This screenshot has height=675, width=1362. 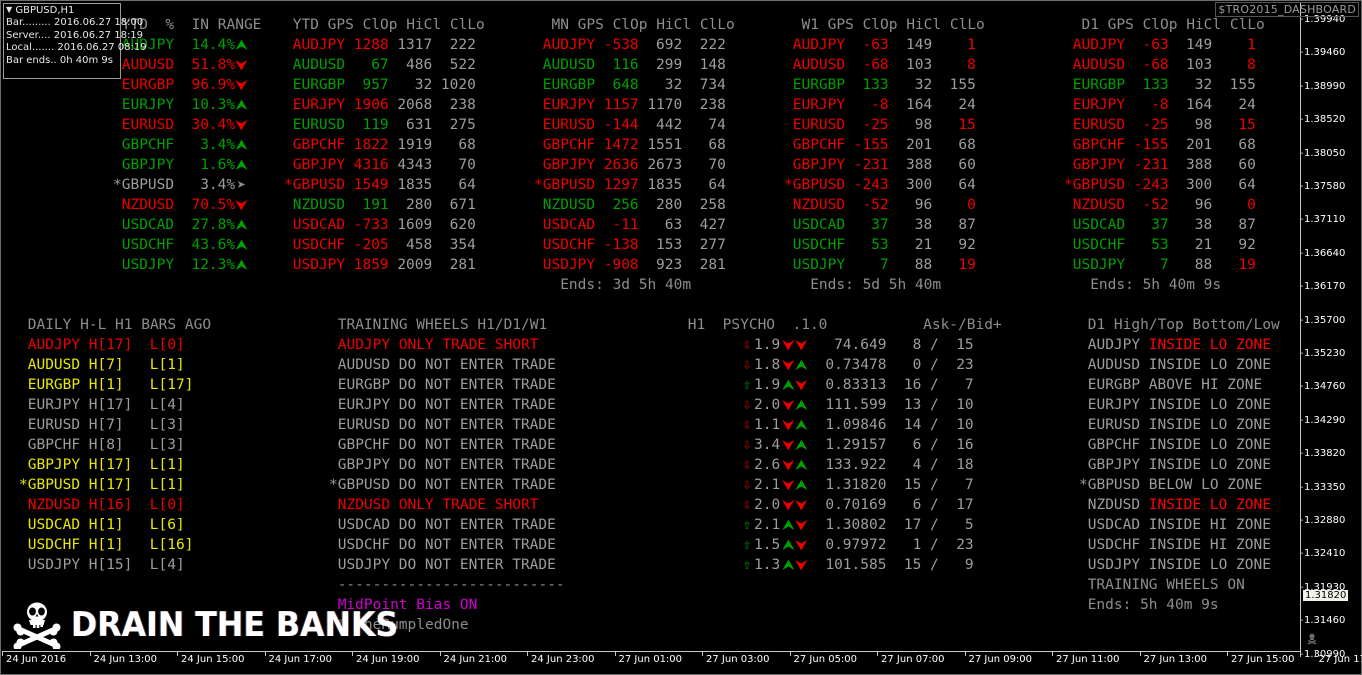 What do you see at coordinates (115, 425) in the screenshot?
I see `table-row: EURUSD H[7] L[3]` at bounding box center [115, 425].